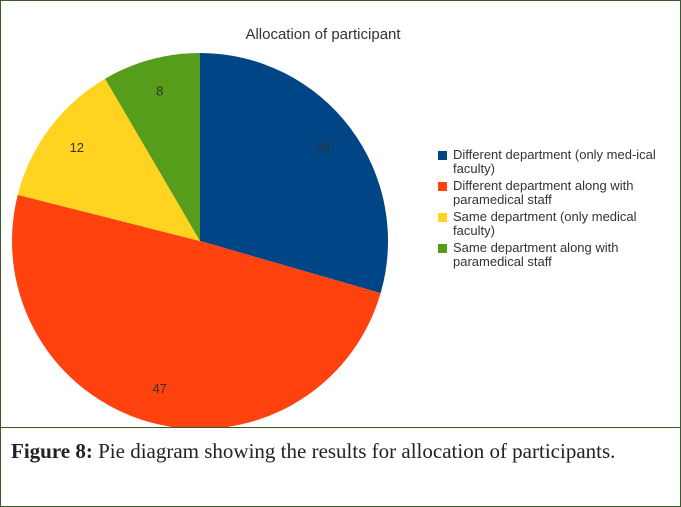 The height and width of the screenshot is (507, 681). What do you see at coordinates (159, 388) in the screenshot?
I see `value-label: 47` at bounding box center [159, 388].